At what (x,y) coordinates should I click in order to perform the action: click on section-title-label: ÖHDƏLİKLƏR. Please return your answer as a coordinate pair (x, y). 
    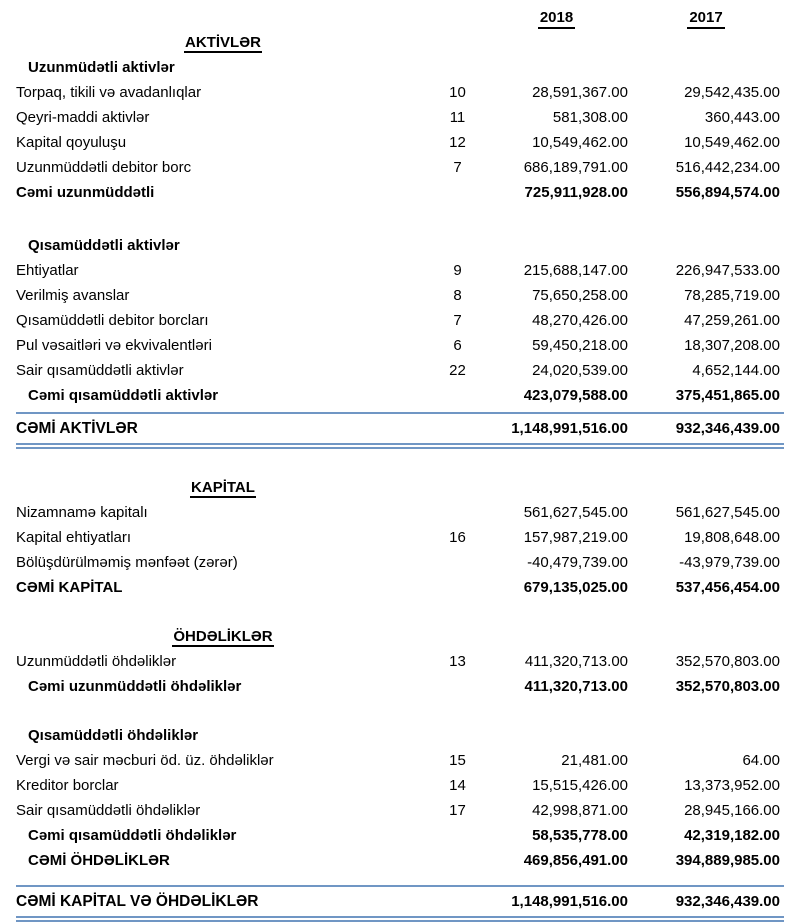
    Looking at the image, I should click on (223, 637).